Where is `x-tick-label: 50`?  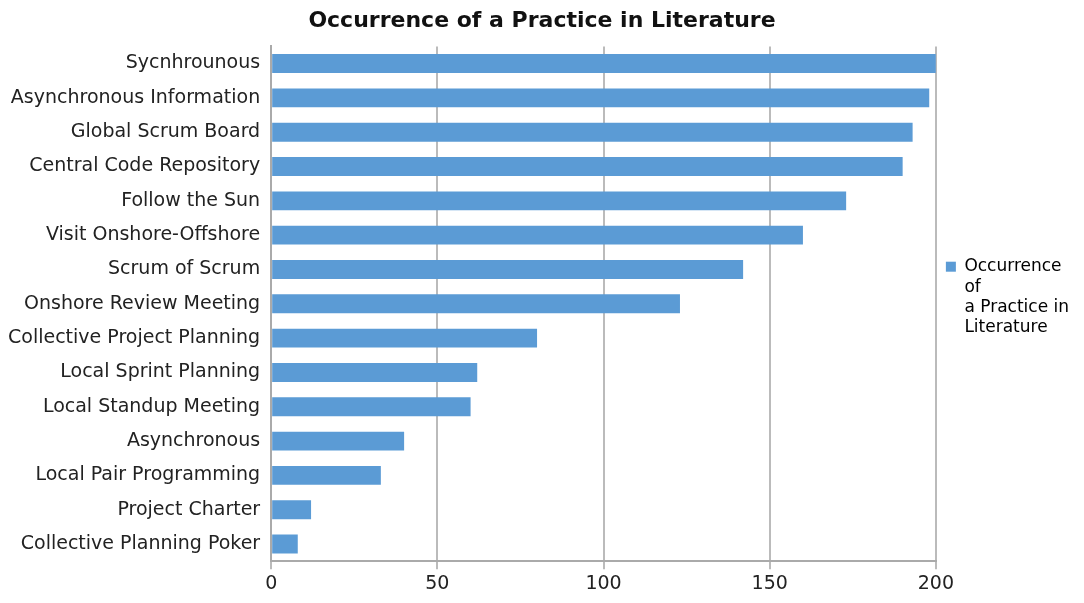 x-tick-label: 50 is located at coordinates (437, 581).